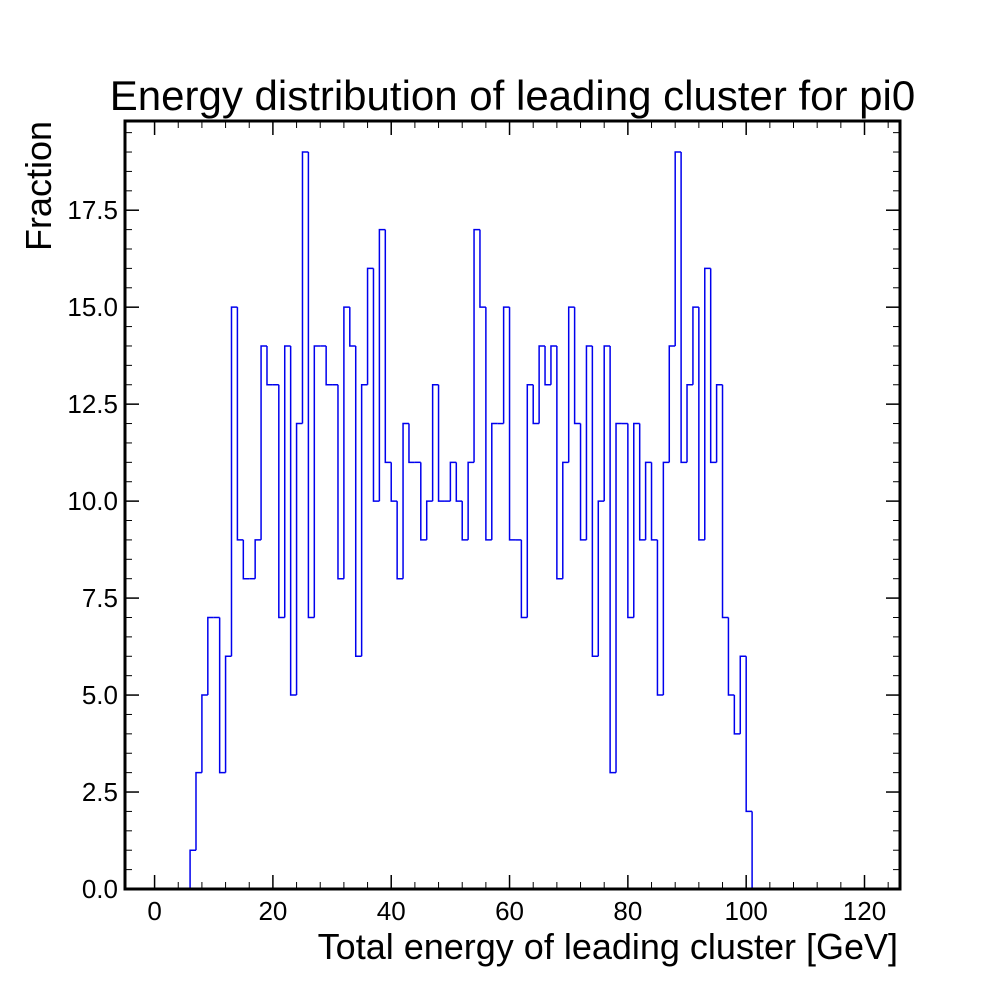 The image size is (1000, 1000). Describe the element at coordinates (745, 911) in the screenshot. I see `x-tick-label: 100` at that location.